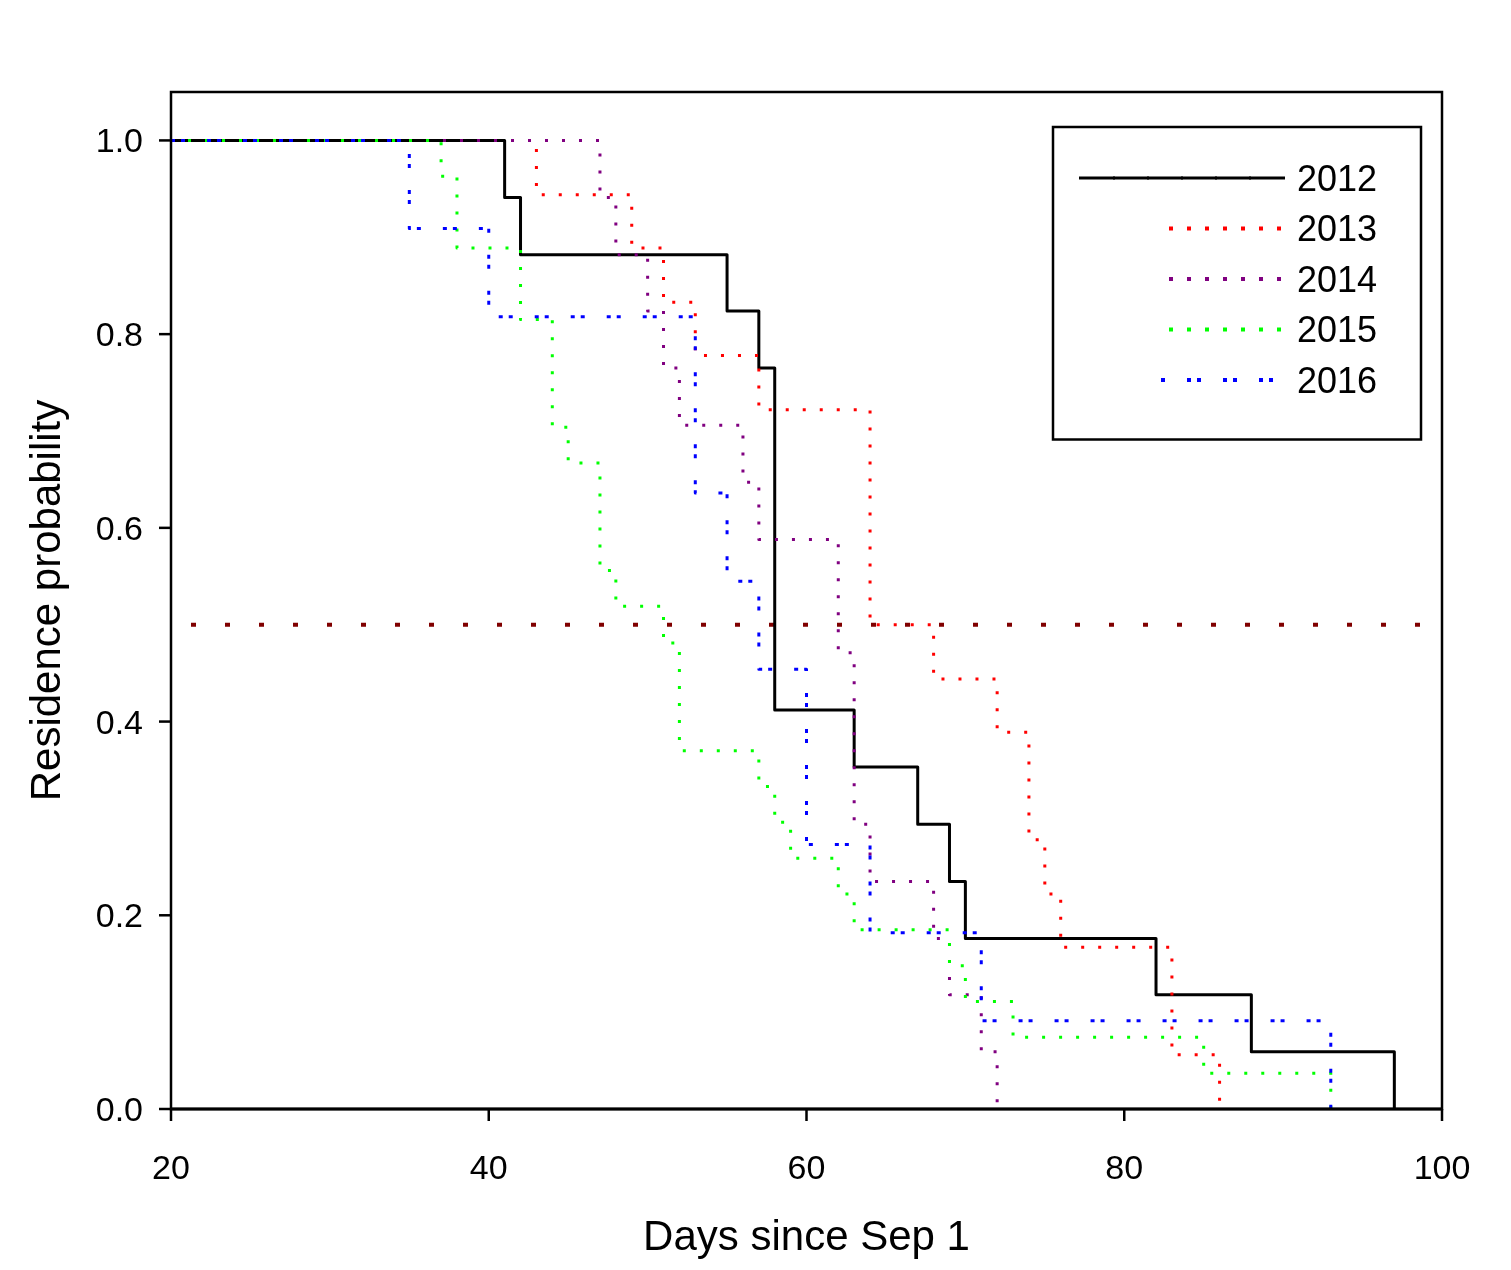 The height and width of the screenshot is (1270, 1511). Describe the element at coordinates (806, 1167) in the screenshot. I see `x-tick-label: 60` at that location.